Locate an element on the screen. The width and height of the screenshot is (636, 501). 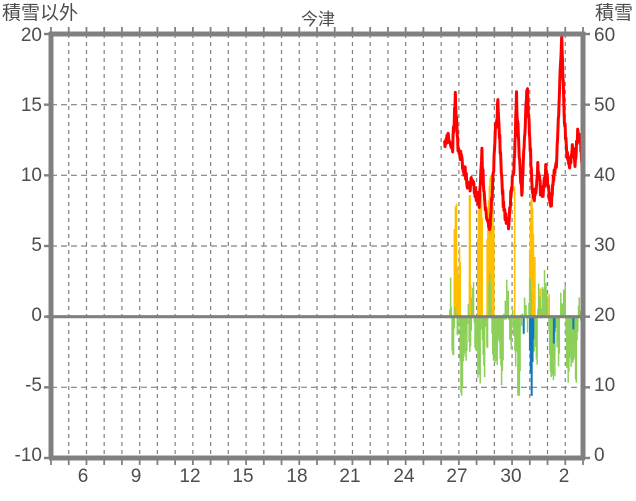
x-tick-21: 21 is located at coordinates (350, 476).